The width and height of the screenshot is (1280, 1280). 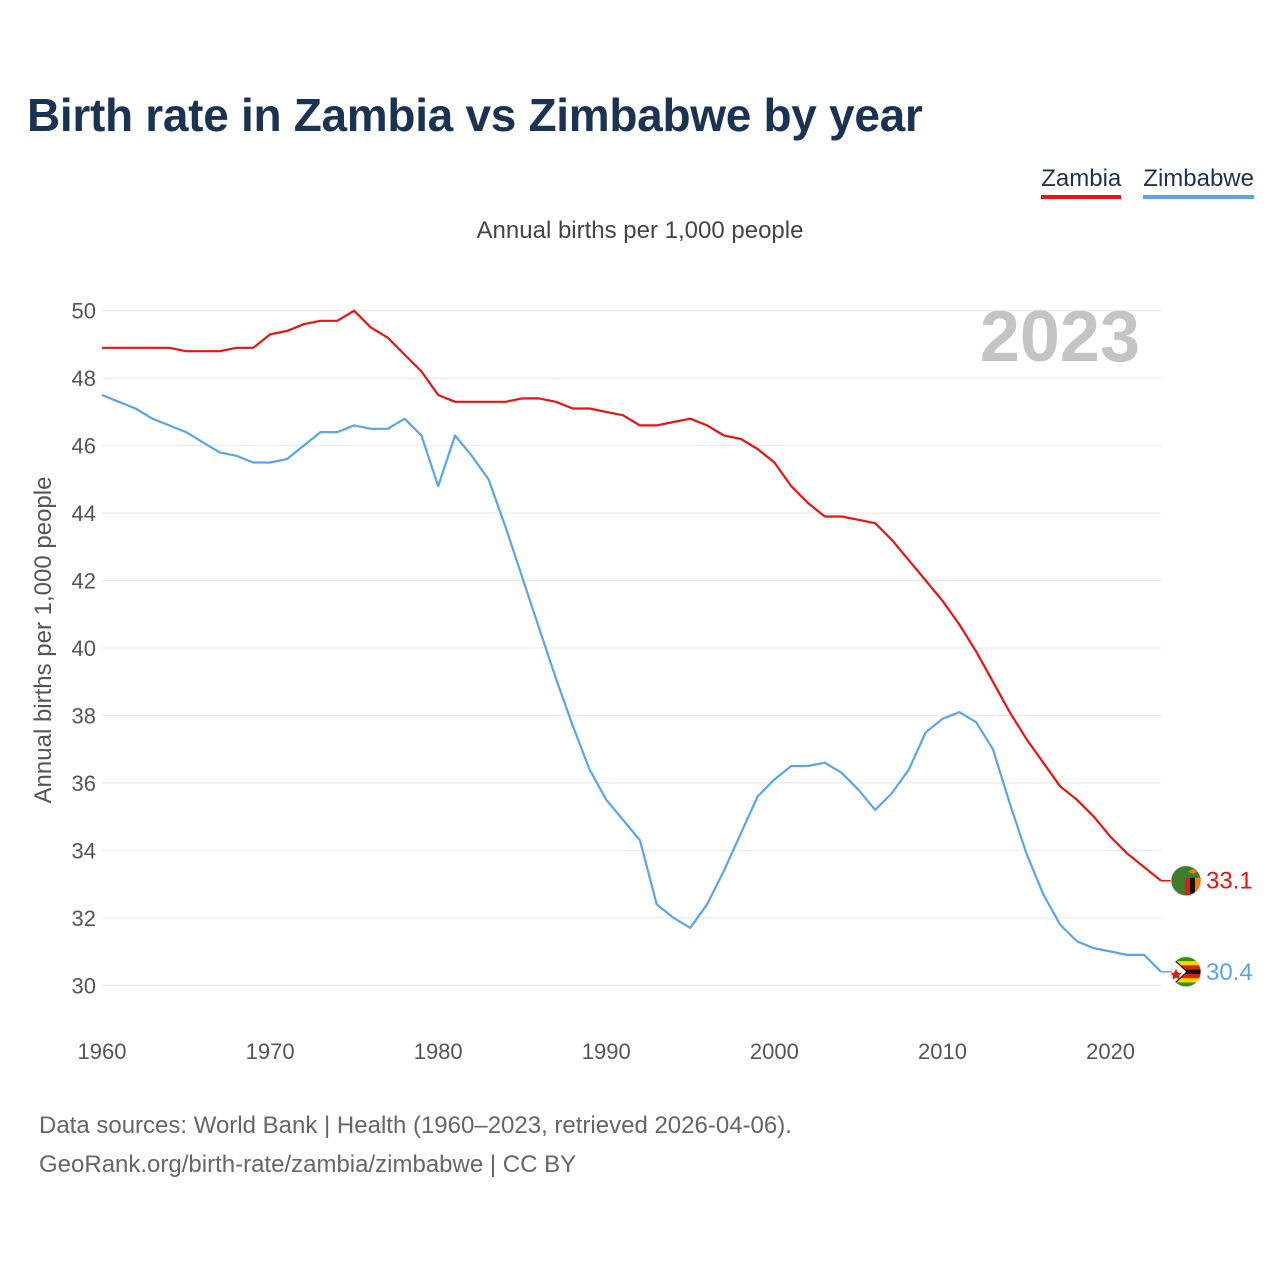 I want to click on y-tick-label: 40, so click(x=84, y=648).